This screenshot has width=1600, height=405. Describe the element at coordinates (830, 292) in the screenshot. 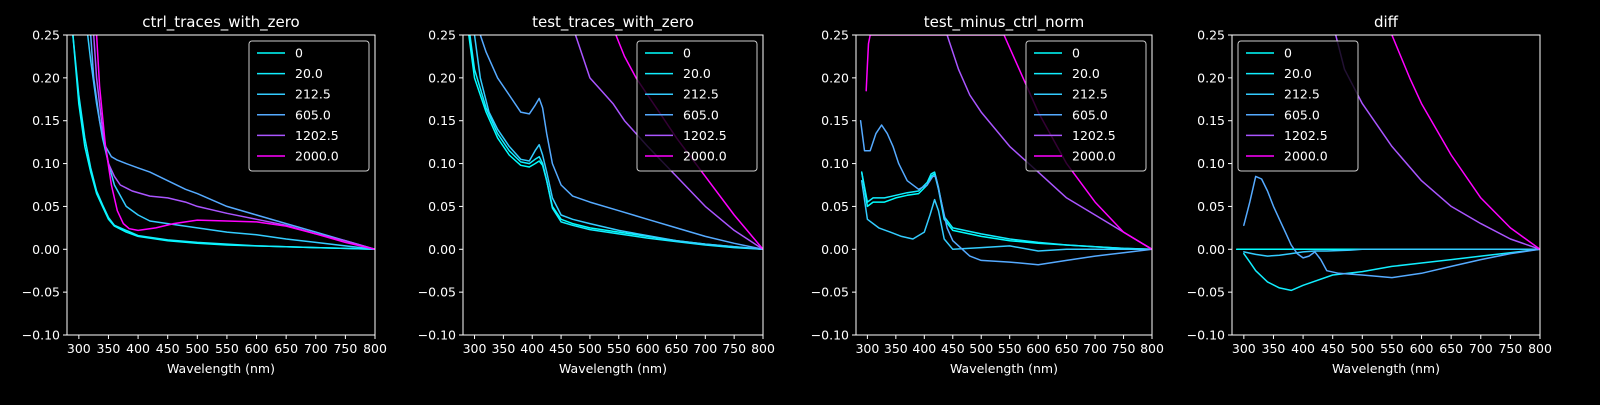

I see `y-tick-label: −0.05` at that location.